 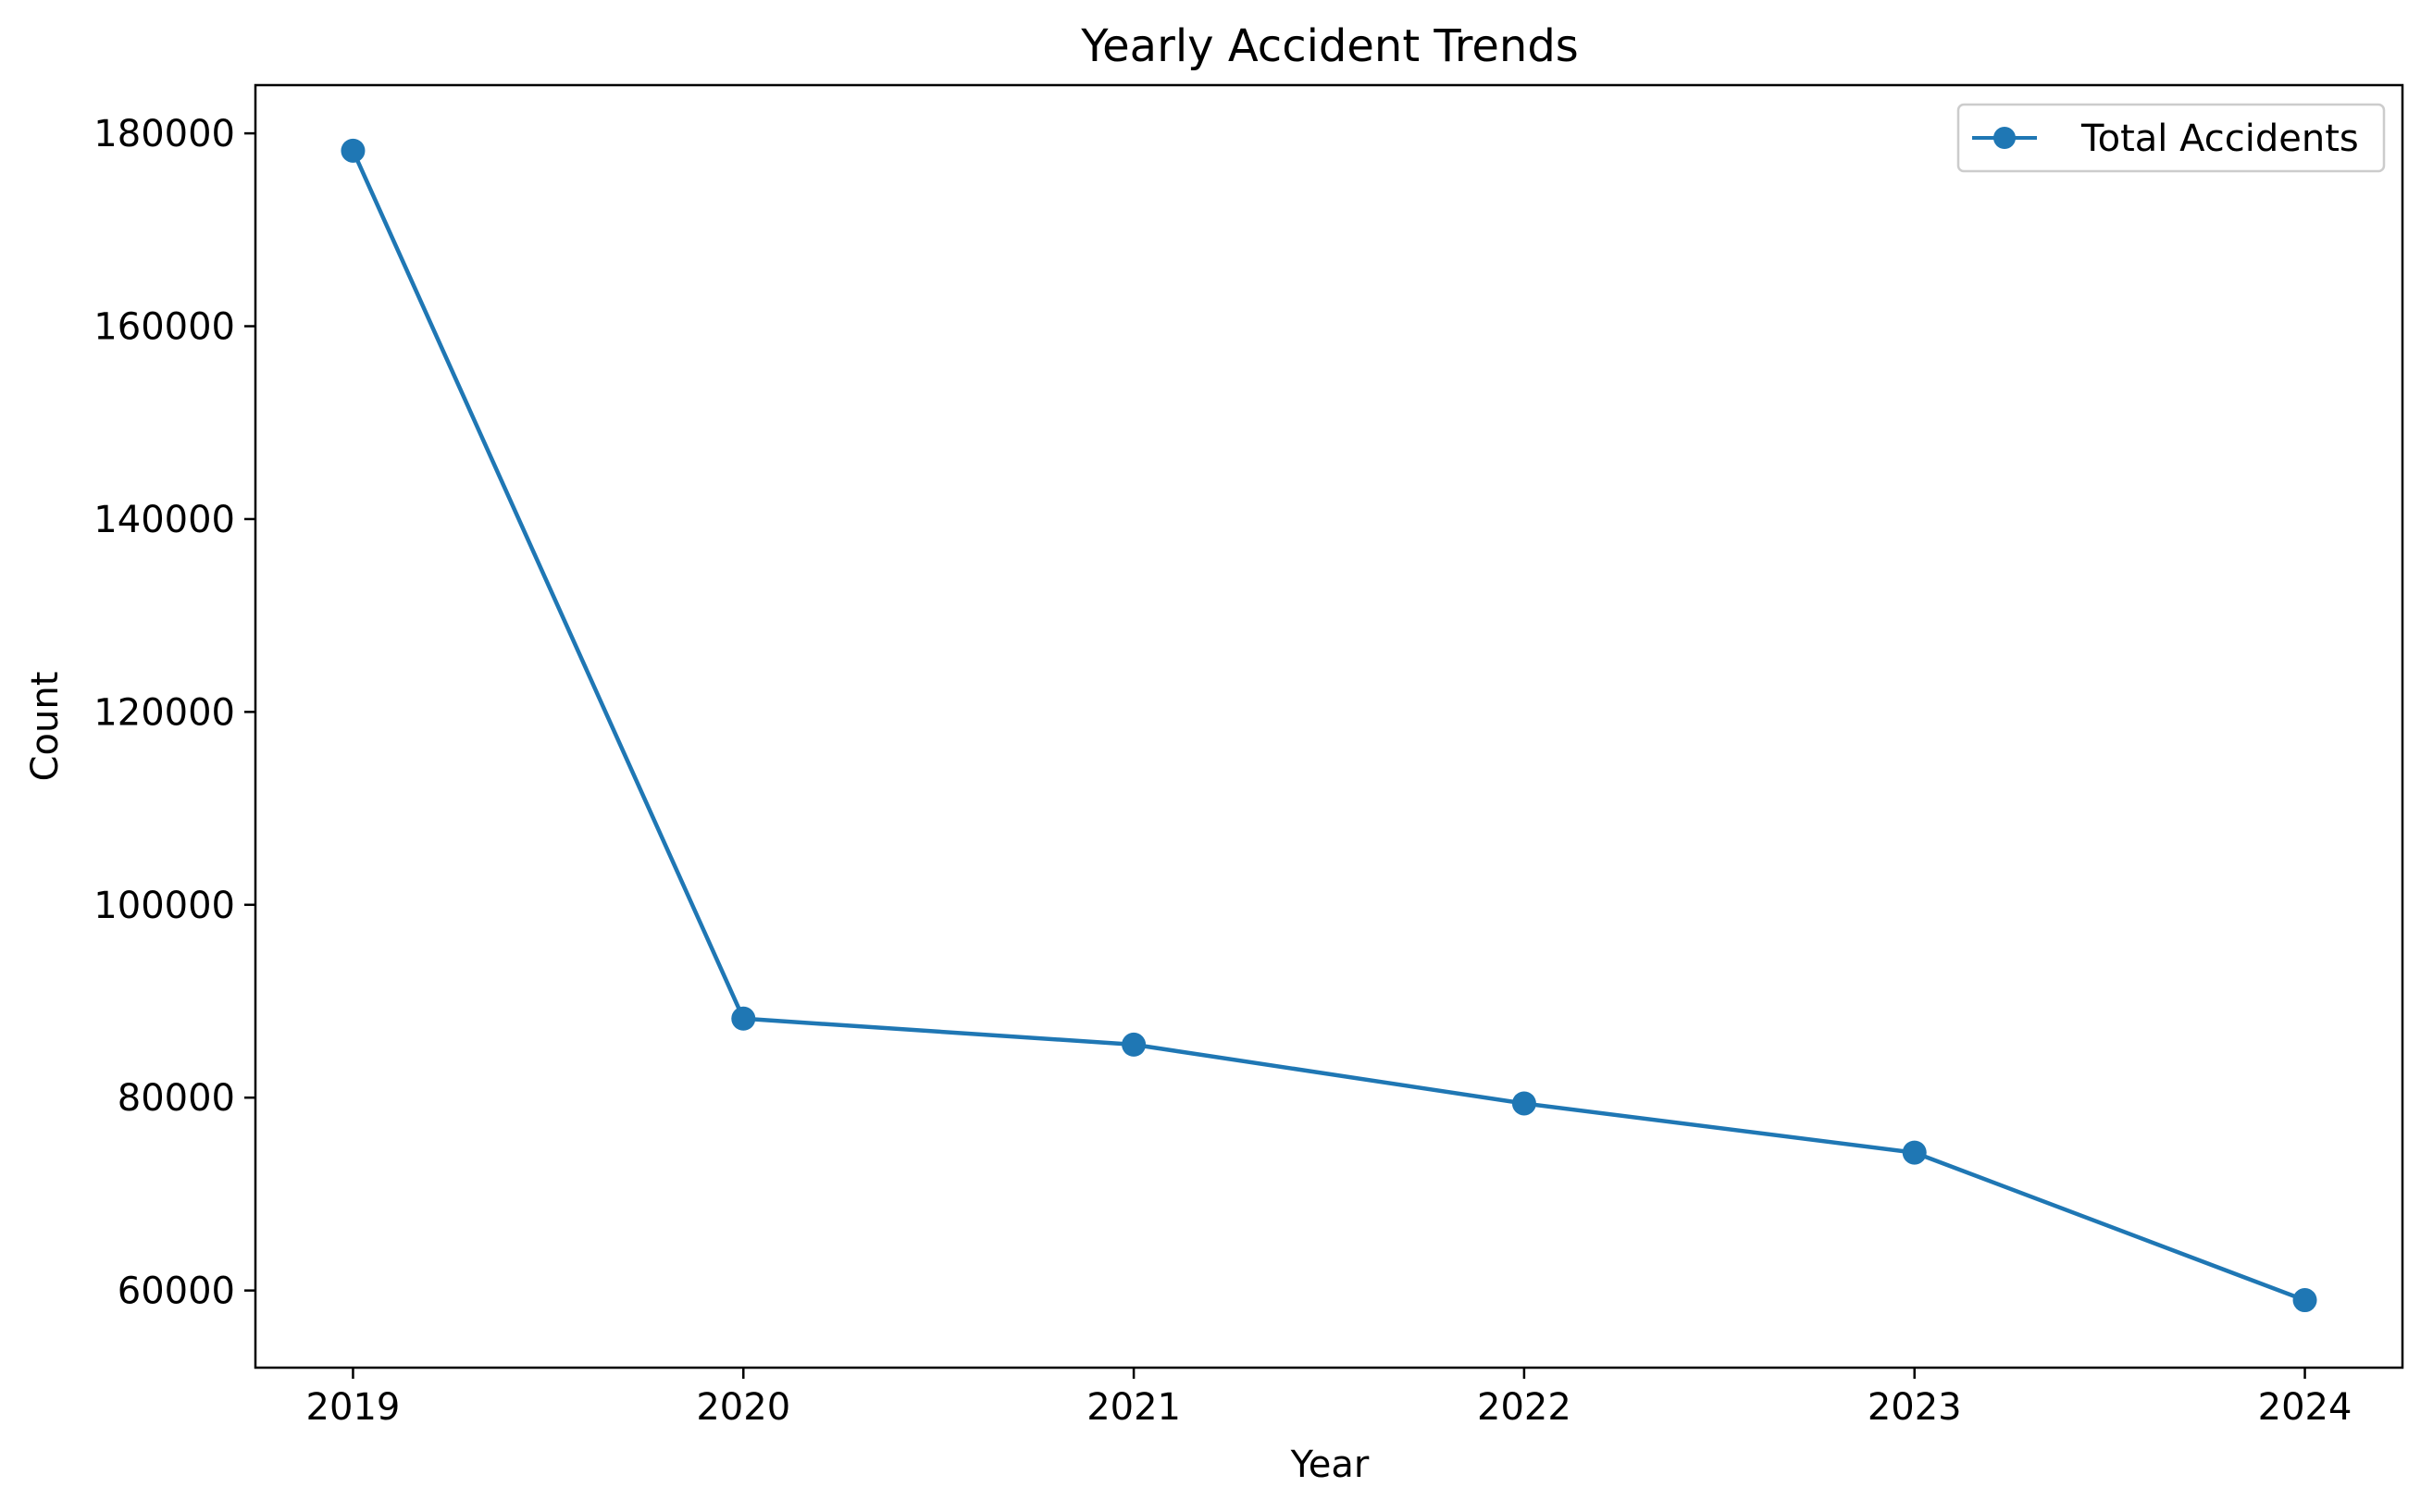 What do you see at coordinates (2305, 1407) in the screenshot?
I see `x-tick-label: 2024` at bounding box center [2305, 1407].